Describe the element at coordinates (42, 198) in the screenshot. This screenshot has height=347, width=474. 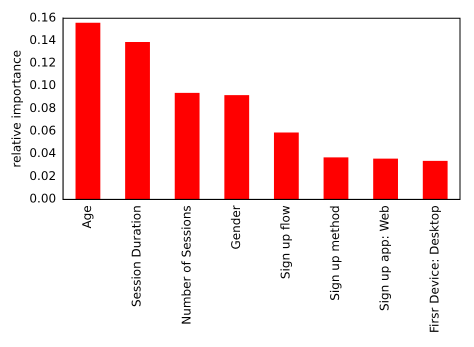
I see `y-tick-label: 0.00` at that location.